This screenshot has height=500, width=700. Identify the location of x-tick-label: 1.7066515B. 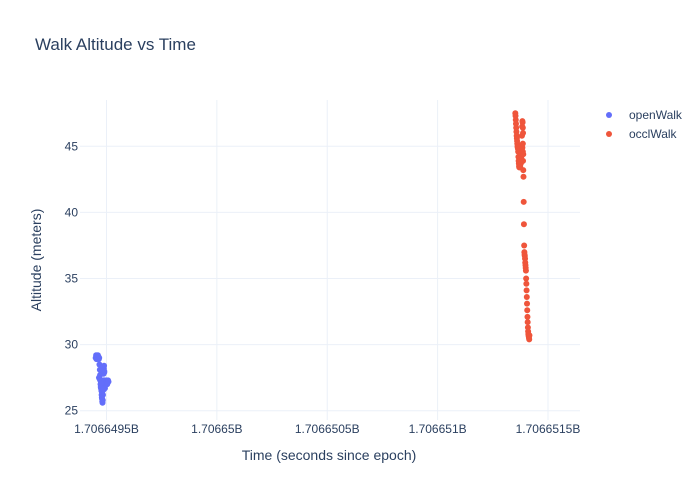
(548, 429).